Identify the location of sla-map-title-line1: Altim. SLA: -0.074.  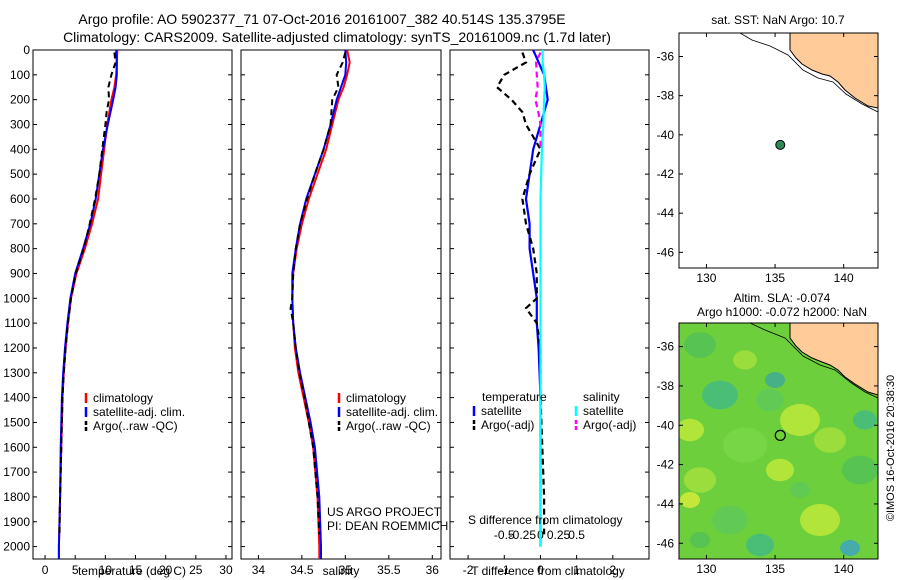
(782, 298).